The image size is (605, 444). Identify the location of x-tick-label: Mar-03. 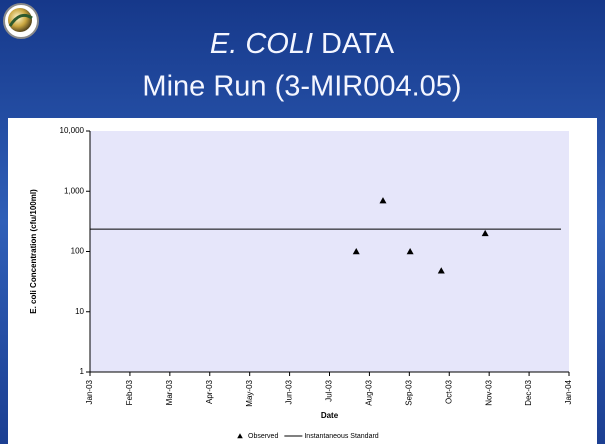
(169, 392).